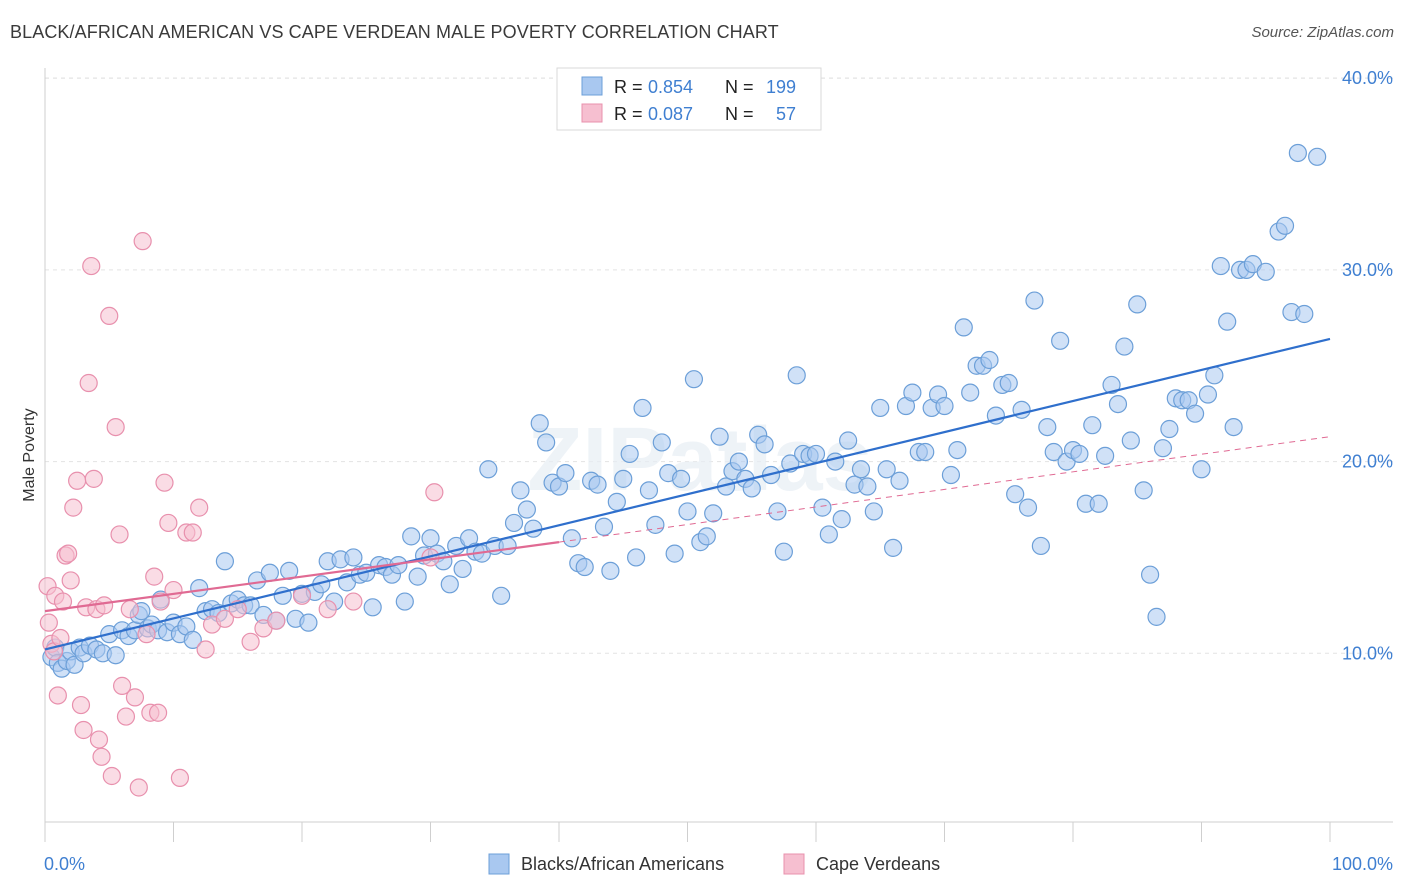  Describe the element at coordinates (1367, 78) in the screenshot. I see `y-tick-label: 40.0%` at that location.